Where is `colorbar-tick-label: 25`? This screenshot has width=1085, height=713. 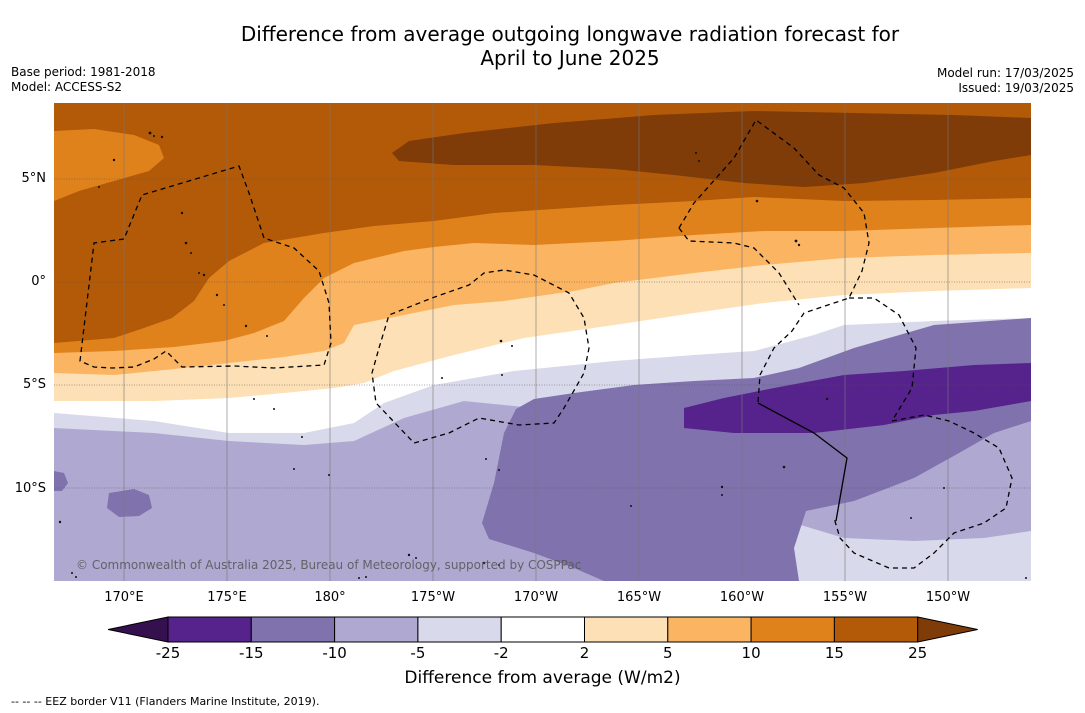 colorbar-tick-label: 25 is located at coordinates (918, 653).